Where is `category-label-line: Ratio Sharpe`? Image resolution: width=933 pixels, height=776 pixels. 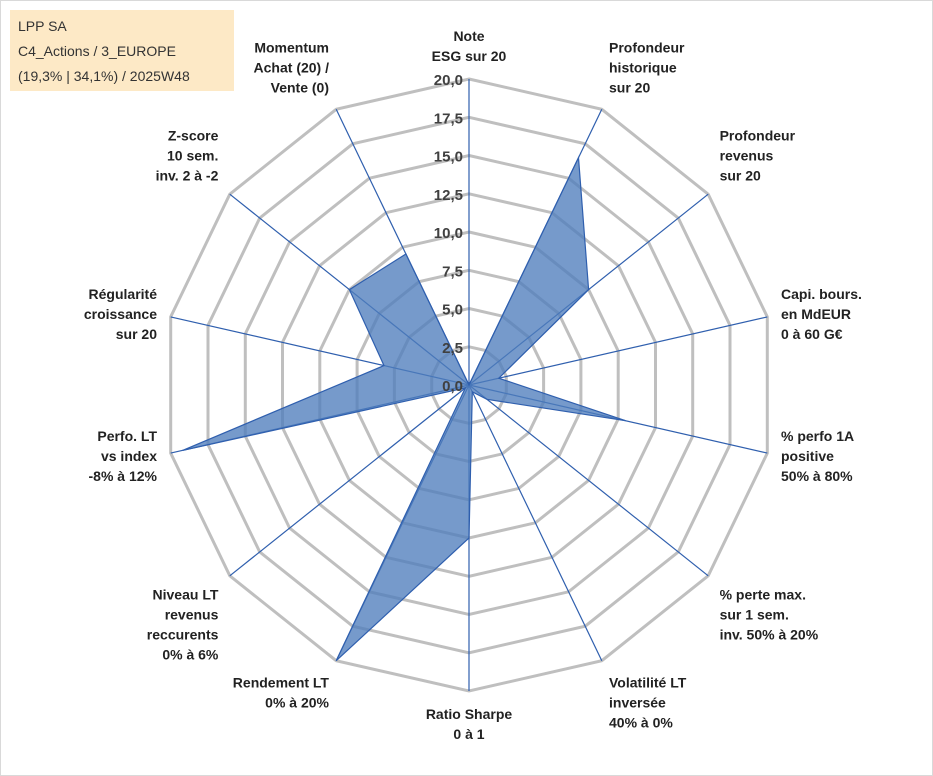 category-label-line: Ratio Sharpe is located at coordinates (469, 714).